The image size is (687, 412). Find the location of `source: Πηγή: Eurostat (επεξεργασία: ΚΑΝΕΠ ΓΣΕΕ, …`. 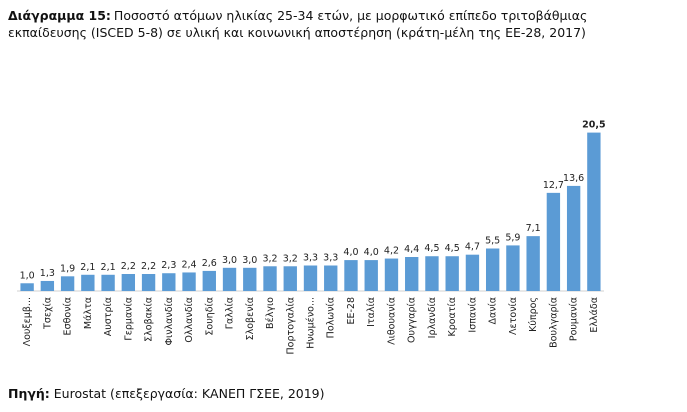

source: Πηγή: Eurostat (επεξεργασία: ΚΑΝΕΠ ΓΣΕΕ, … is located at coordinates (166, 393).